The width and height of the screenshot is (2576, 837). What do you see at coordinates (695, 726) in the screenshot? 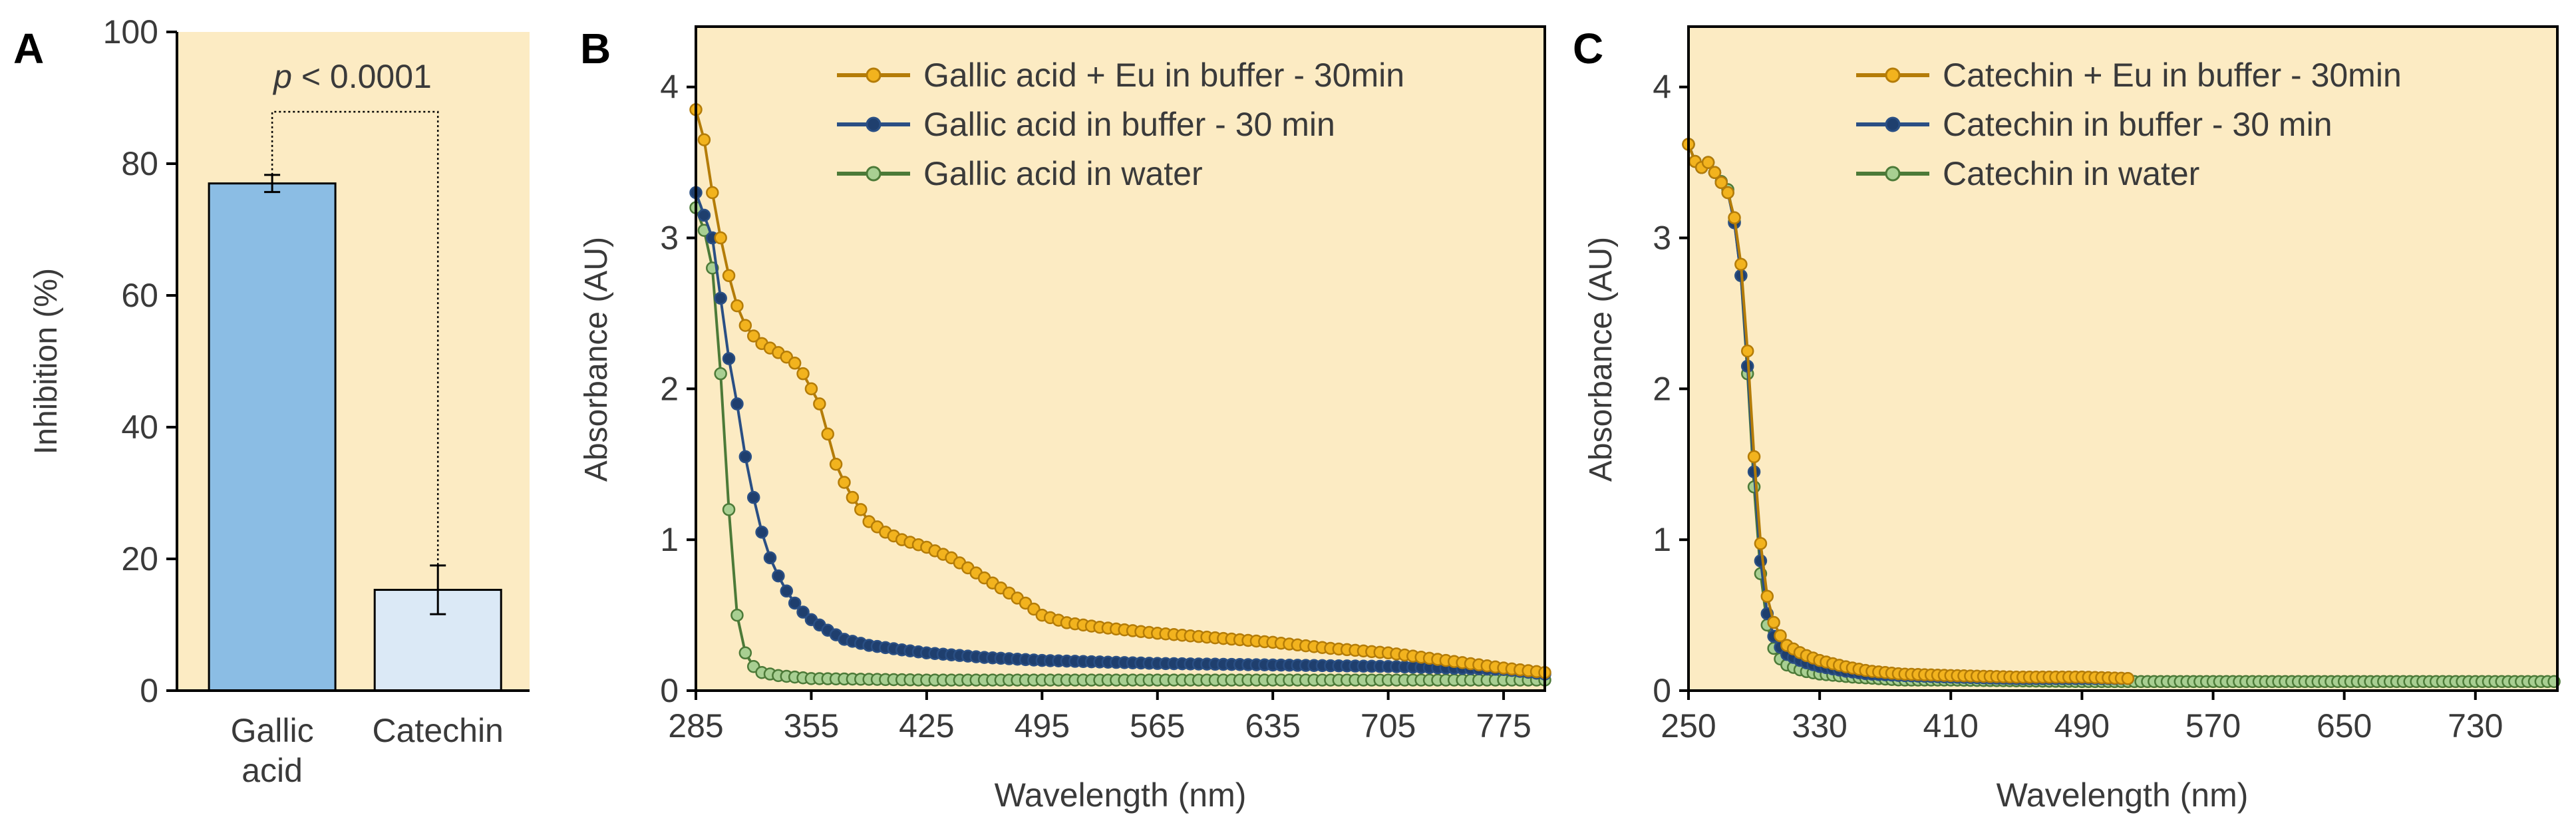
I see `panel-b-x-tick-label: 285` at bounding box center [695, 726].